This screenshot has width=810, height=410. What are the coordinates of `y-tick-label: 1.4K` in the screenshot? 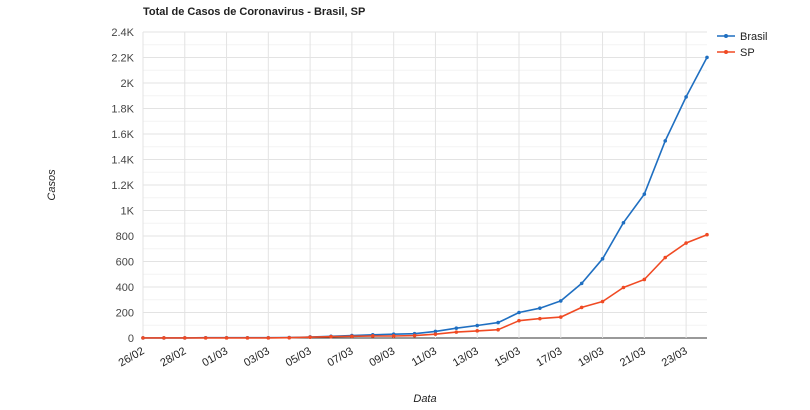 It's located at (122, 161).